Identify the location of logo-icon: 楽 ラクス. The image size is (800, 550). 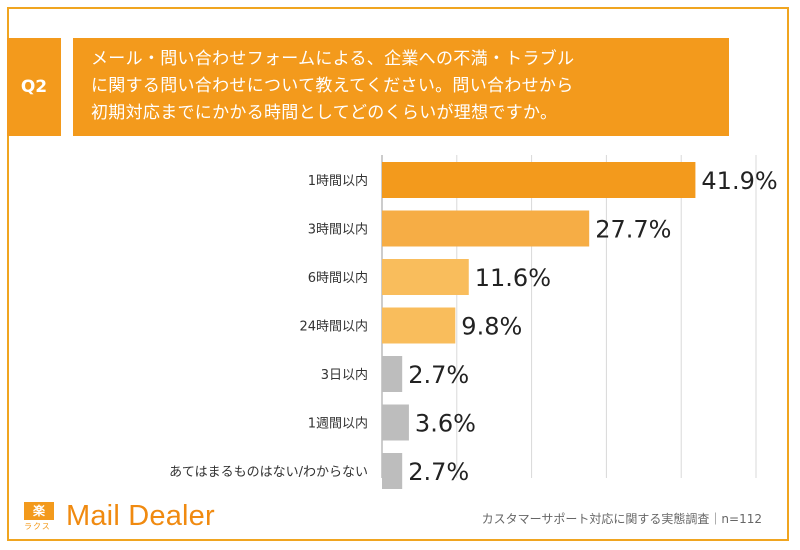
(41, 516).